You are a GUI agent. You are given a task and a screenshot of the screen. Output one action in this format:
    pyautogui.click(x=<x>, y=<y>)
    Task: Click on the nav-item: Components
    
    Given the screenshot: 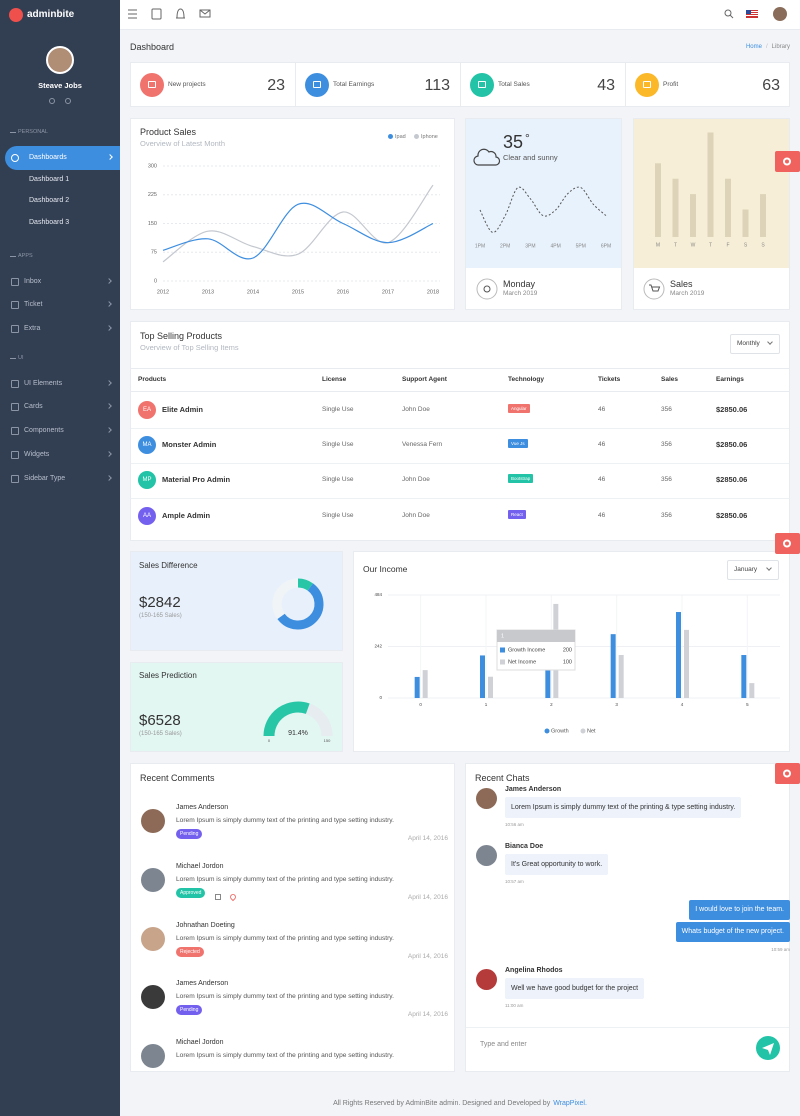 What is the action you would take?
    pyautogui.click(x=44, y=431)
    